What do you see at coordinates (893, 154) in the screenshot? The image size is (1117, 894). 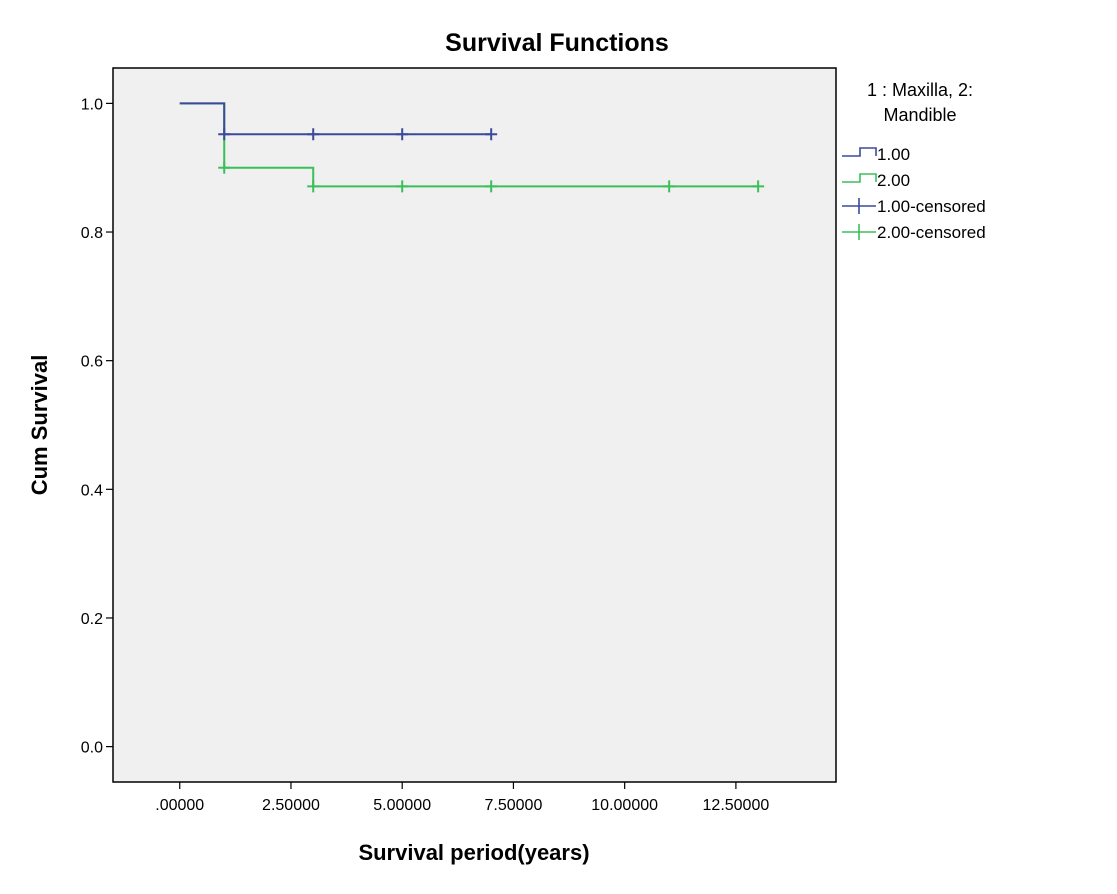 I see `legend-label: 1.00` at bounding box center [893, 154].